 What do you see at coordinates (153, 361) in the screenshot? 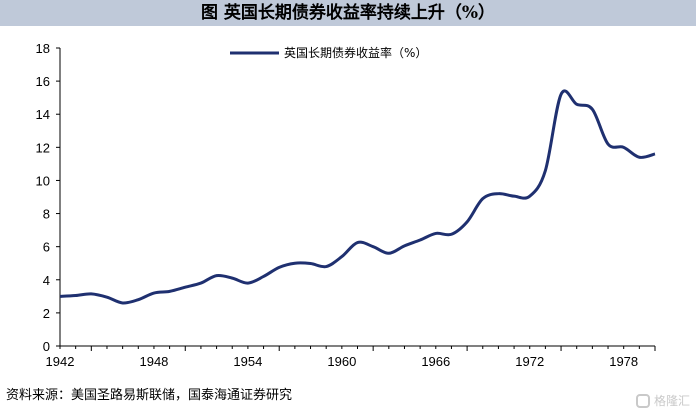
I see `x-tick-label: 1948` at bounding box center [153, 361].